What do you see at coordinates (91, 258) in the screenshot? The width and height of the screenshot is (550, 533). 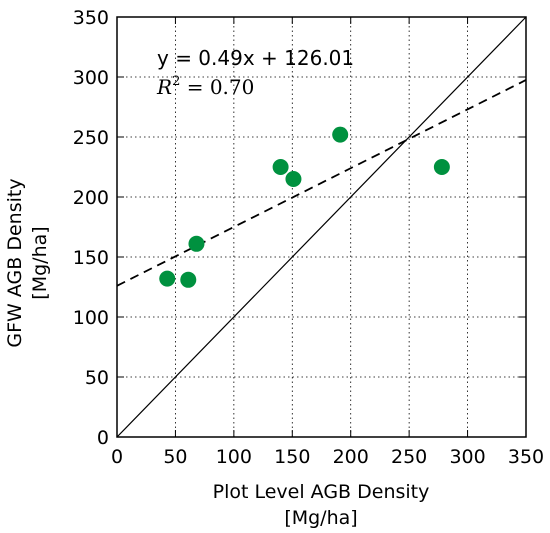 I see `y-tick-label: 150` at bounding box center [91, 258].